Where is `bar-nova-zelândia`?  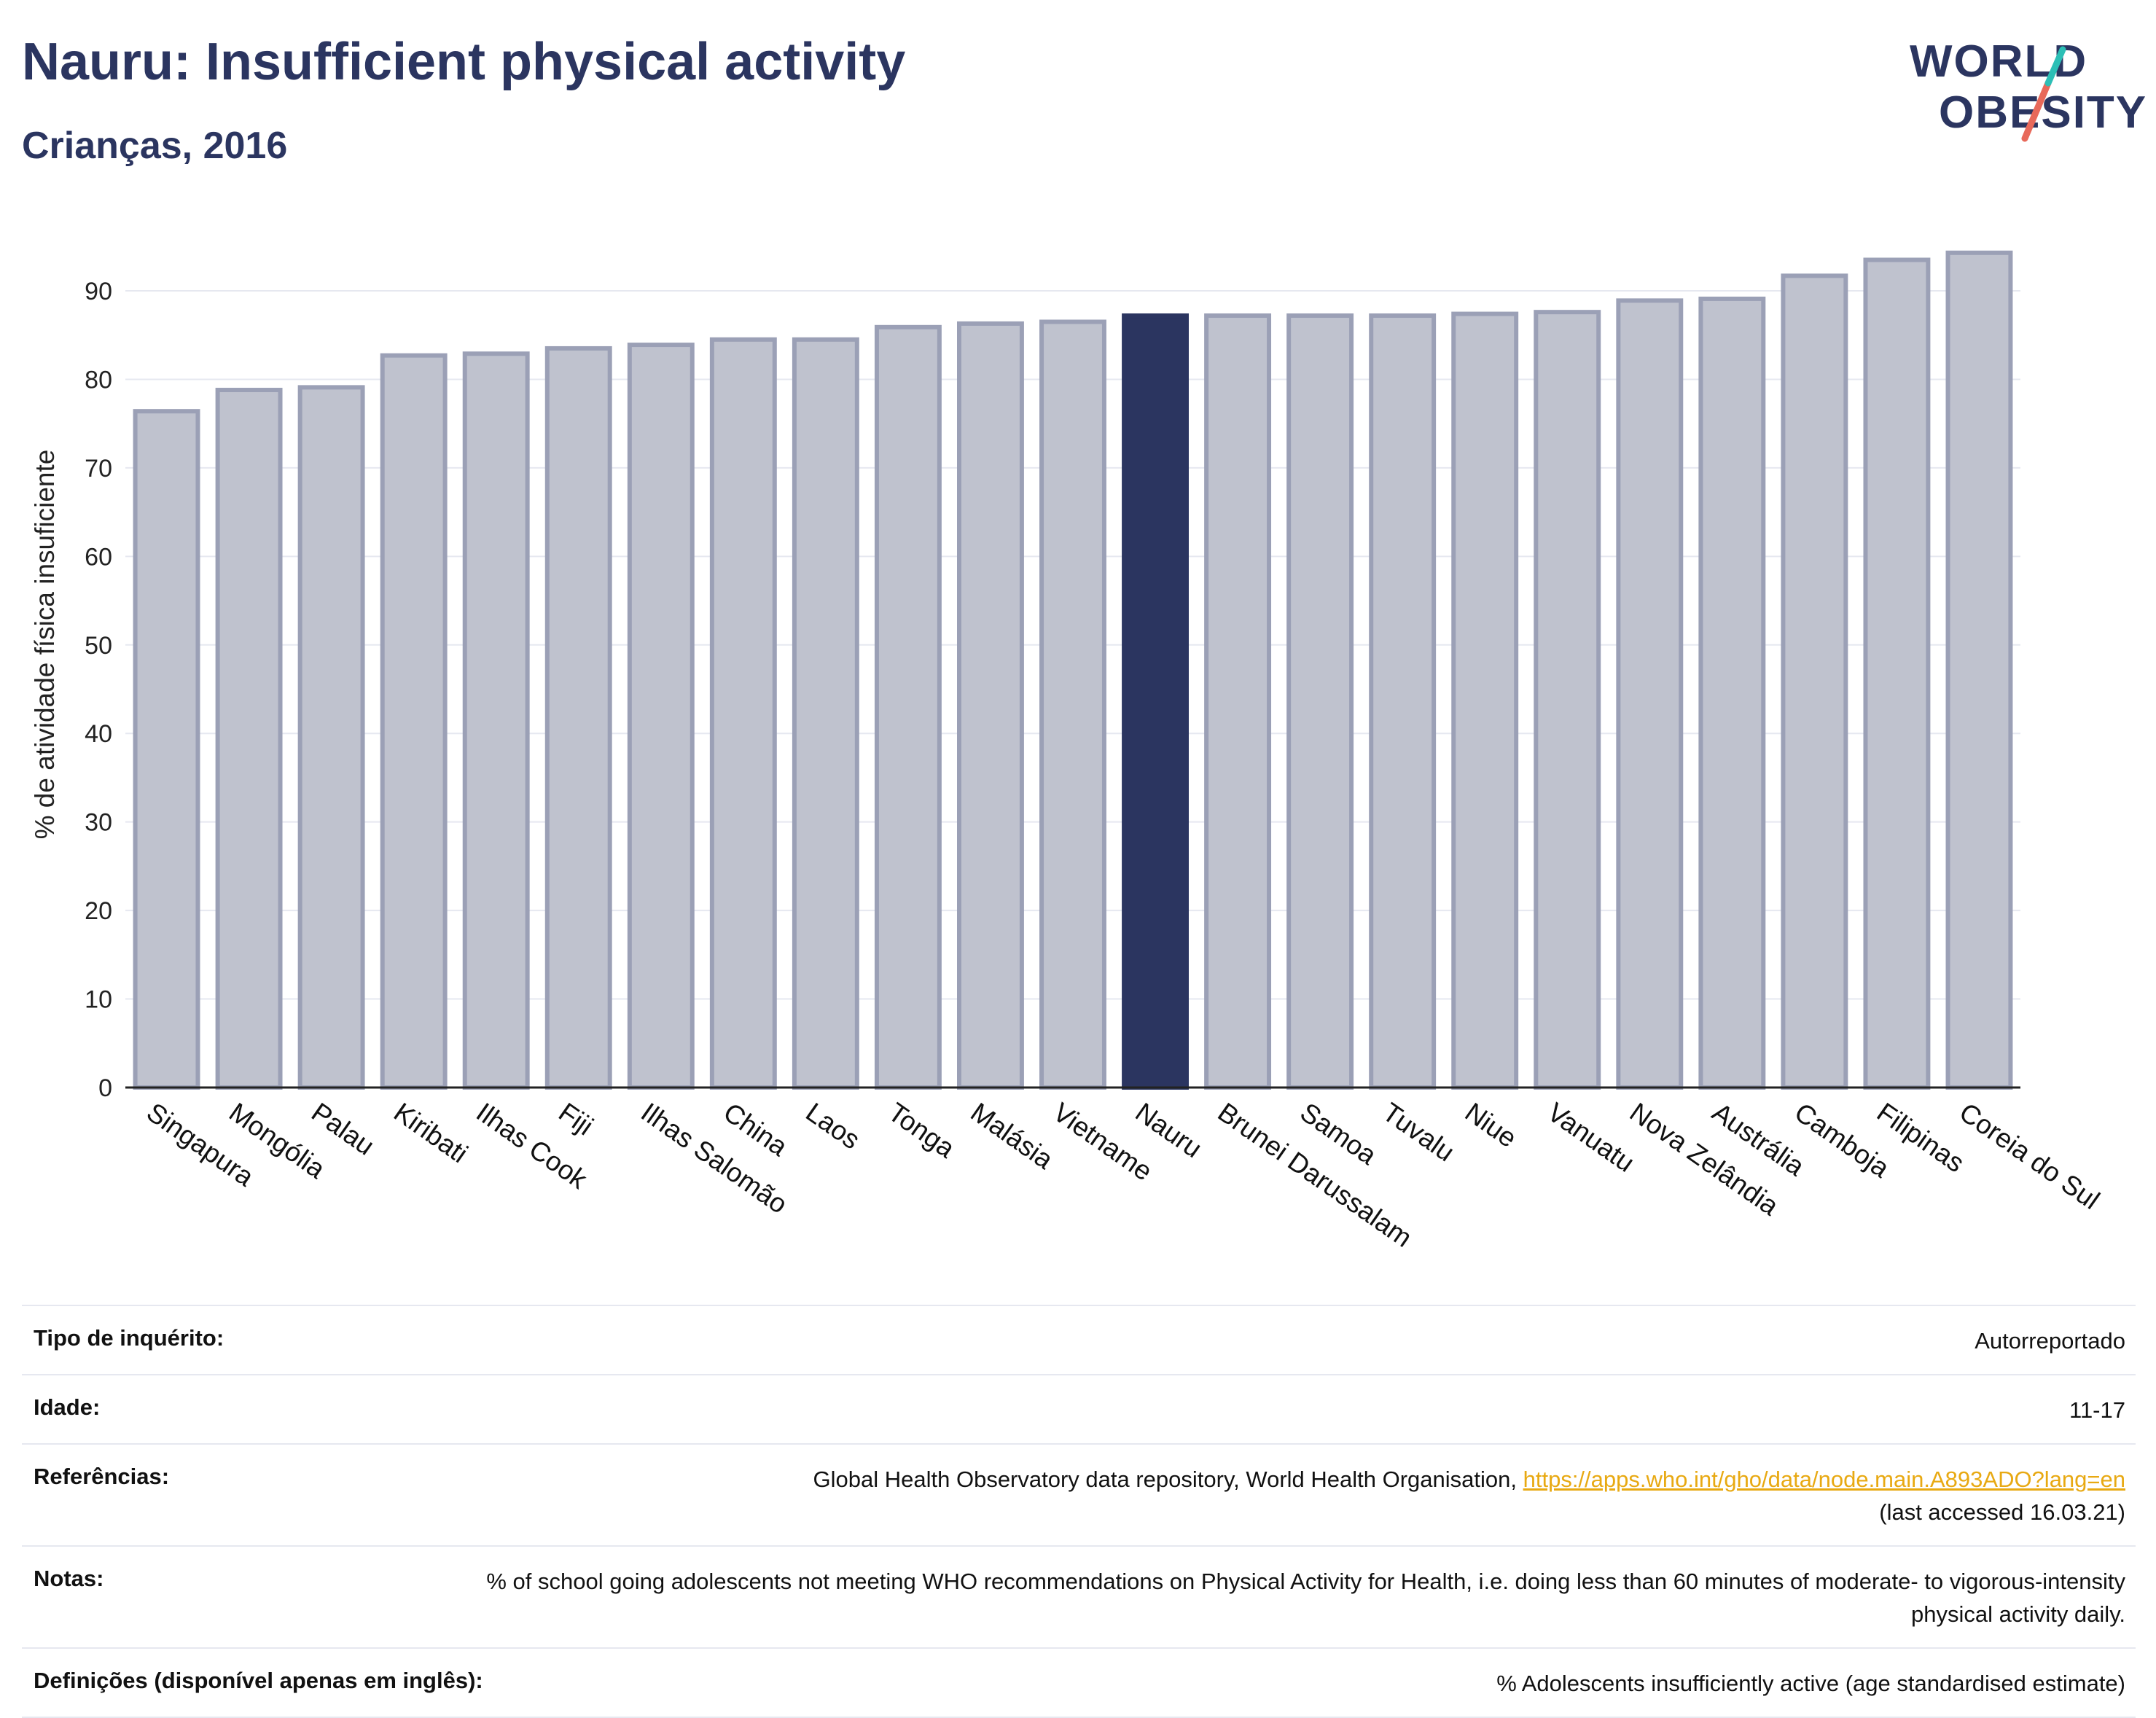 bar-nova-zelândia is located at coordinates (1650, 694).